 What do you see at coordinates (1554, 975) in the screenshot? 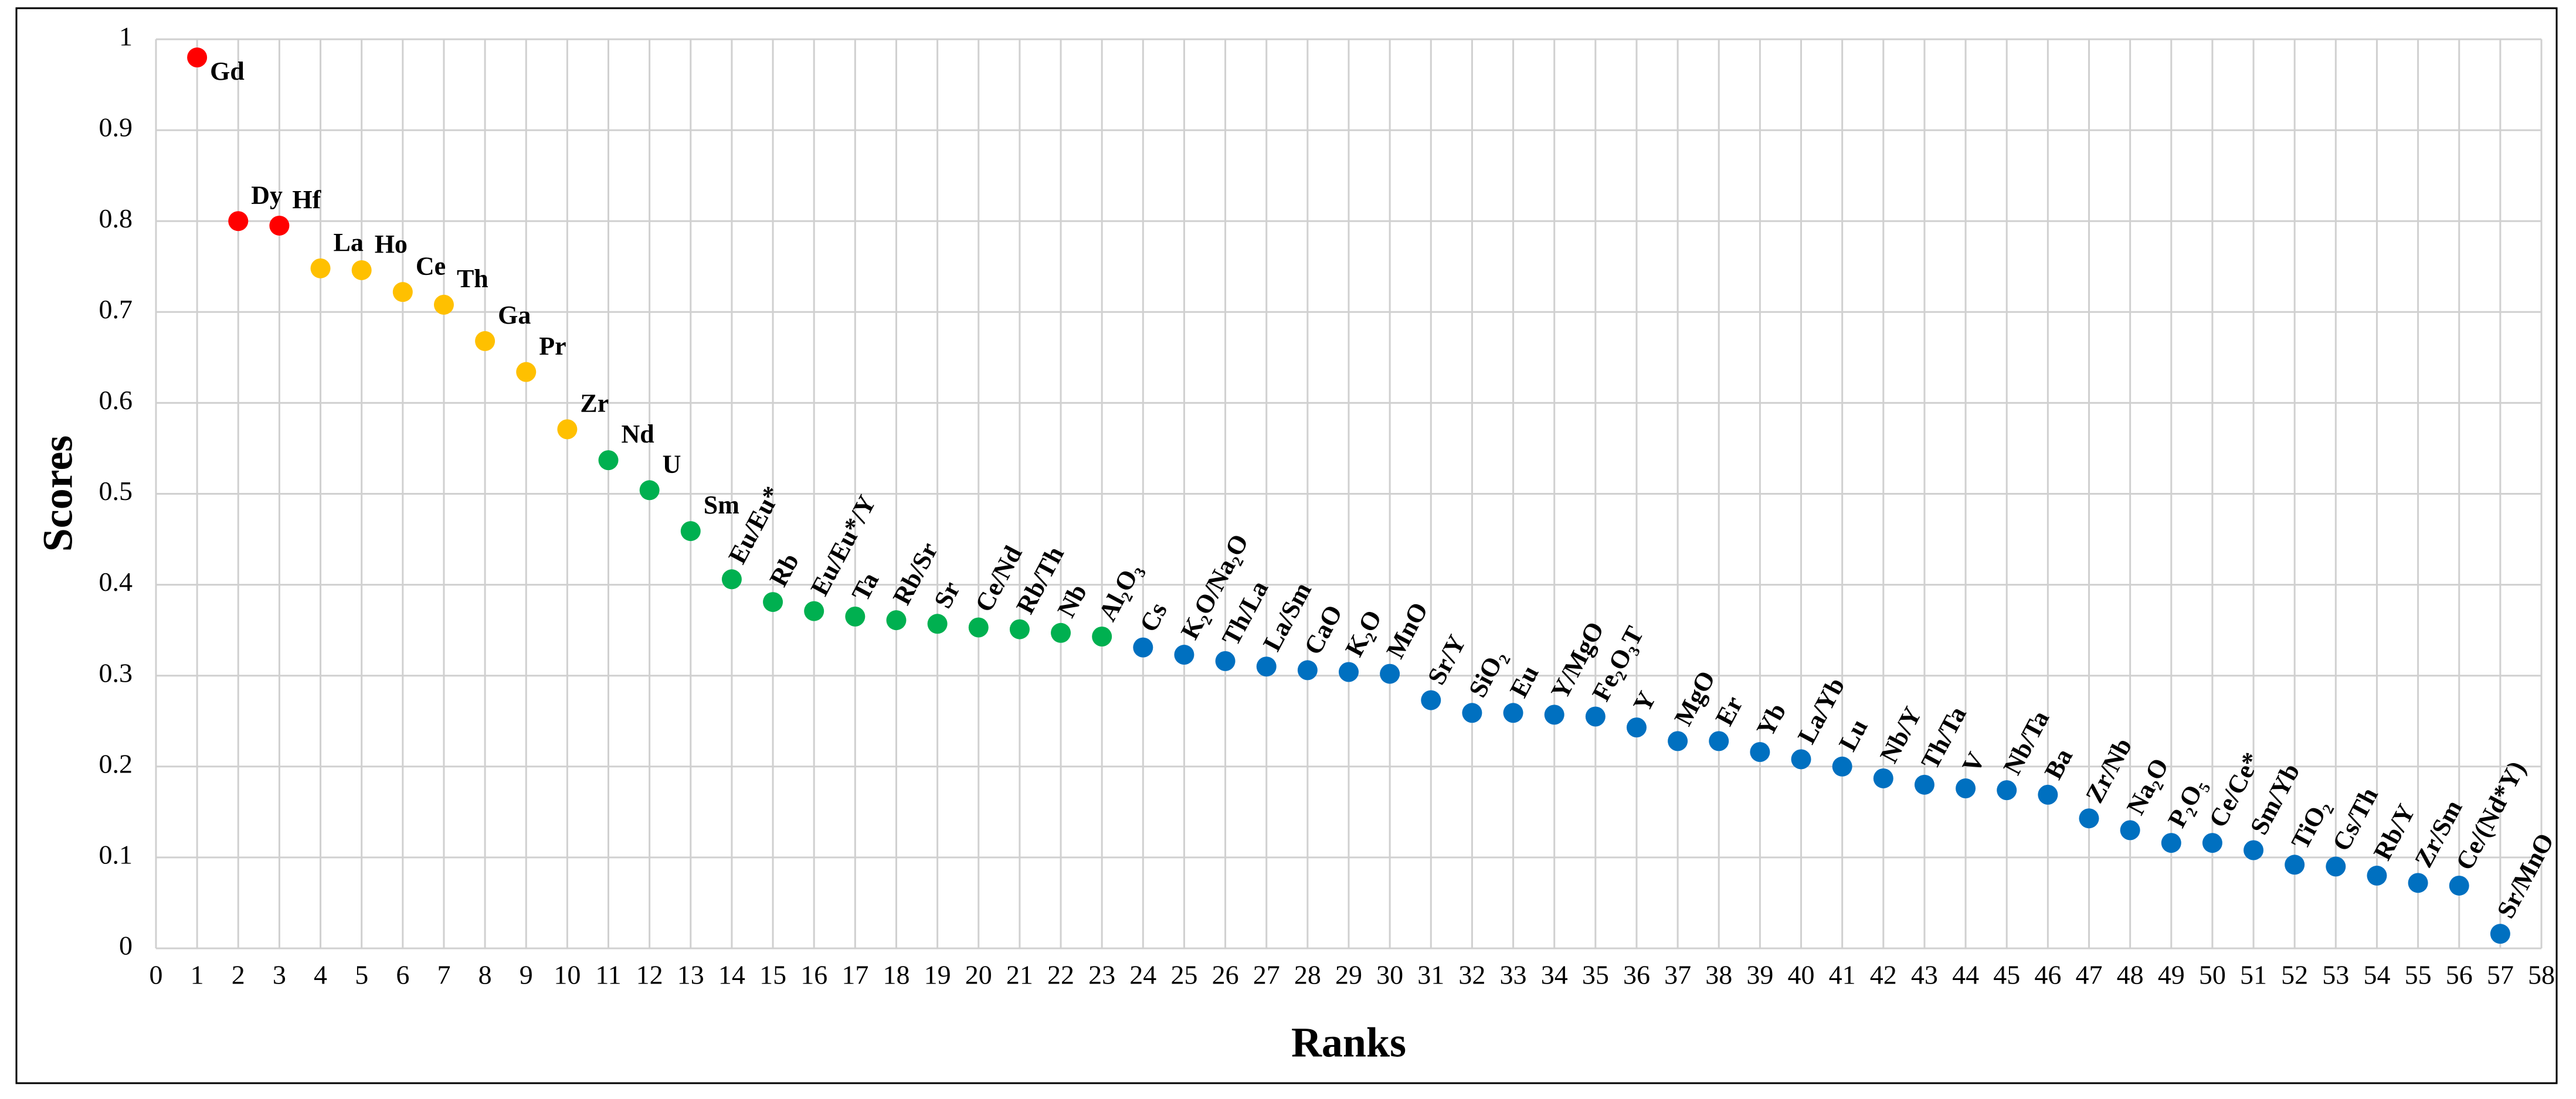
I see `x-tick-label: 34` at bounding box center [1554, 975].